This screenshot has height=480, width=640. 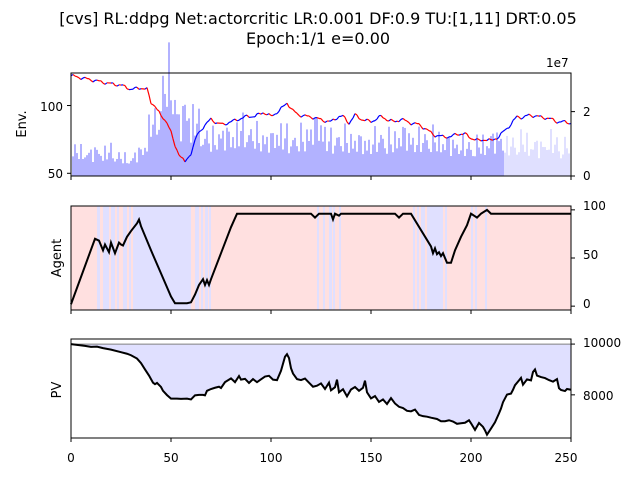 I want to click on xtick-250: 250, so click(x=566, y=458).